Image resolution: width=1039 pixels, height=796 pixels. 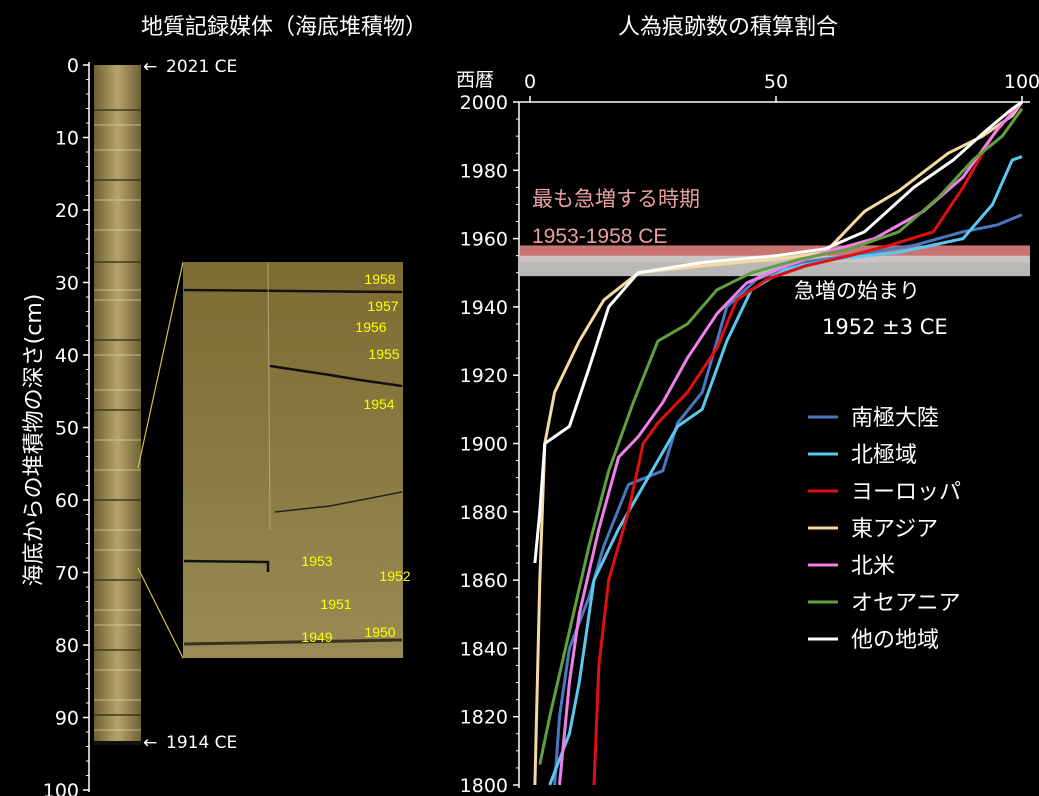 What do you see at coordinates (484, 718) in the screenshot?
I see `y-tick-label: 1820` at bounding box center [484, 718].